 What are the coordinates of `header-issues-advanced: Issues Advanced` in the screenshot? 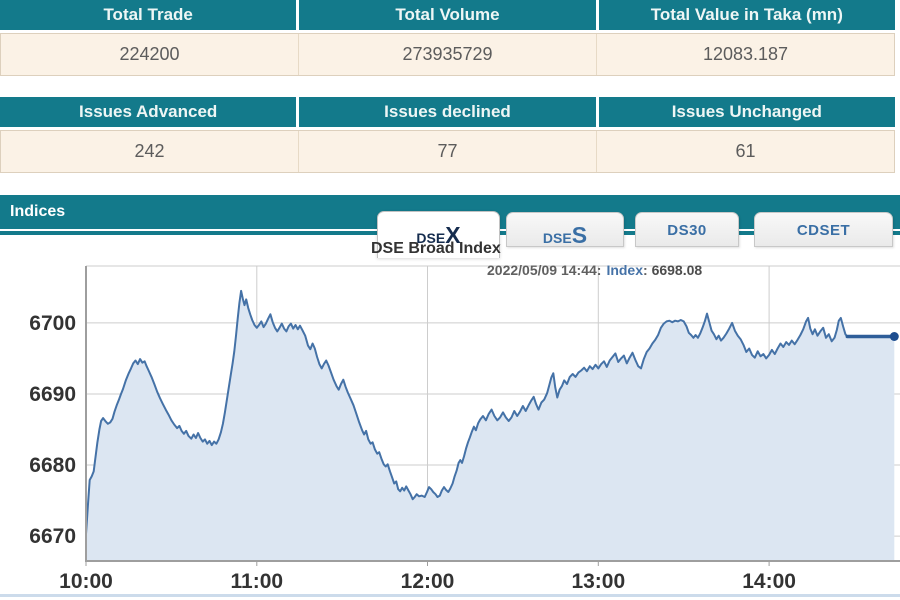 It's located at (148, 112).